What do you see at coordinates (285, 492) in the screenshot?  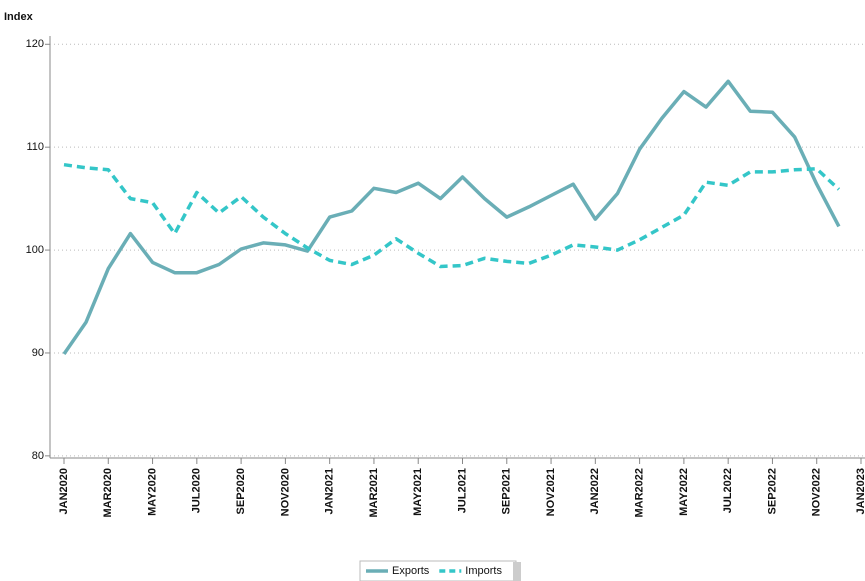 I see `x-tick-label: NOV2020` at bounding box center [285, 492].